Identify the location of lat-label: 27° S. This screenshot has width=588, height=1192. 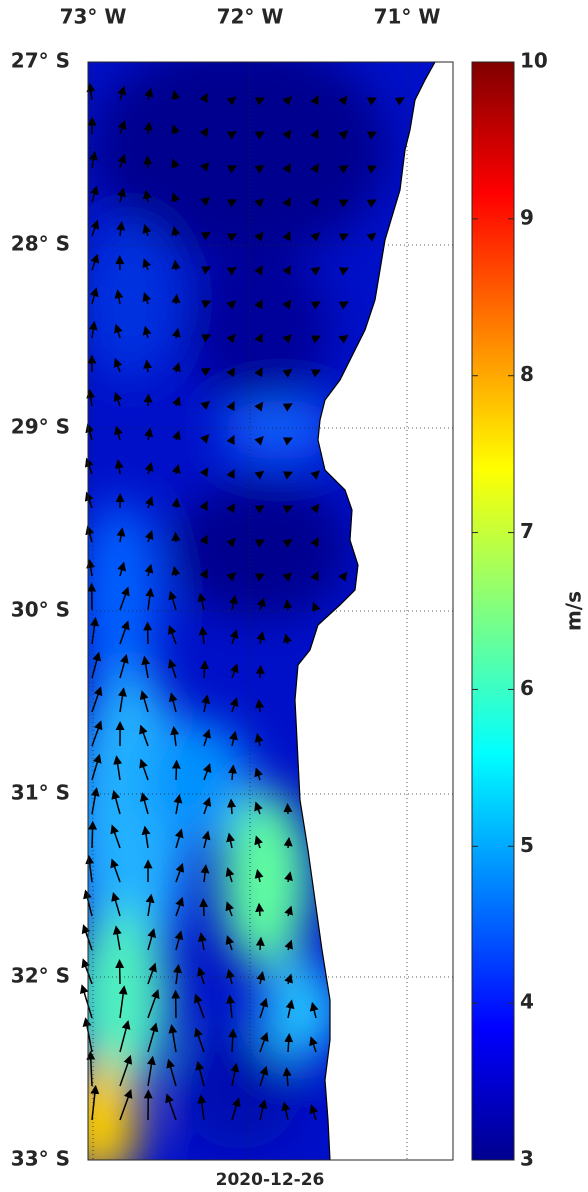
(40, 61).